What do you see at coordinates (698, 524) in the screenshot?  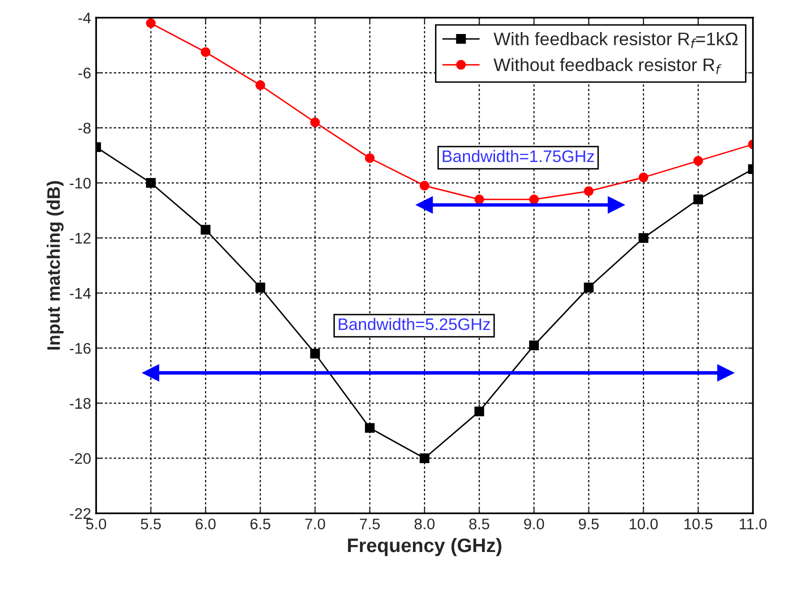 I see `x-tick-label: 10.5` at bounding box center [698, 524].